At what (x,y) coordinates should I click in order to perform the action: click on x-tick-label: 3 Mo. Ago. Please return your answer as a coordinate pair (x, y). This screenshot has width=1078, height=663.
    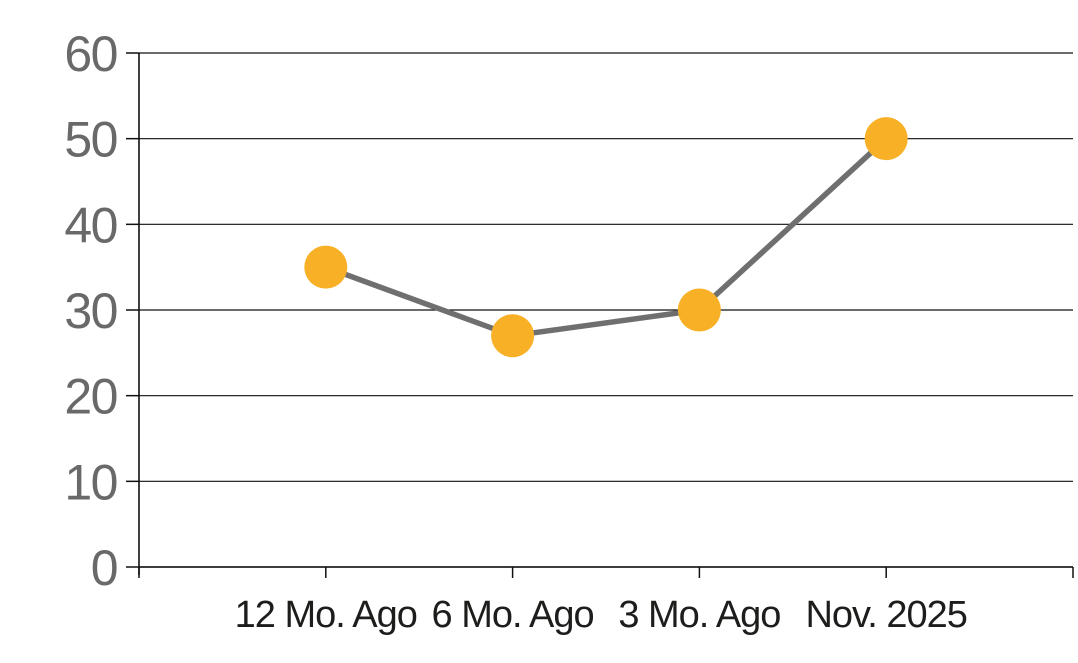
    Looking at the image, I should click on (699, 615).